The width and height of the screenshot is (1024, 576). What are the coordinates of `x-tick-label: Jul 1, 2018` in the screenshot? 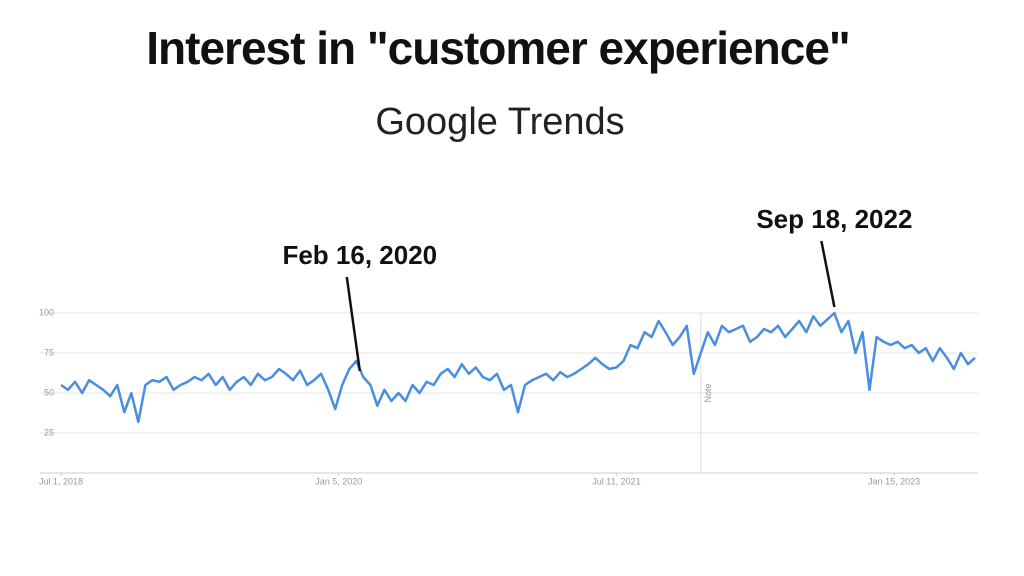 It's located at (61, 481).